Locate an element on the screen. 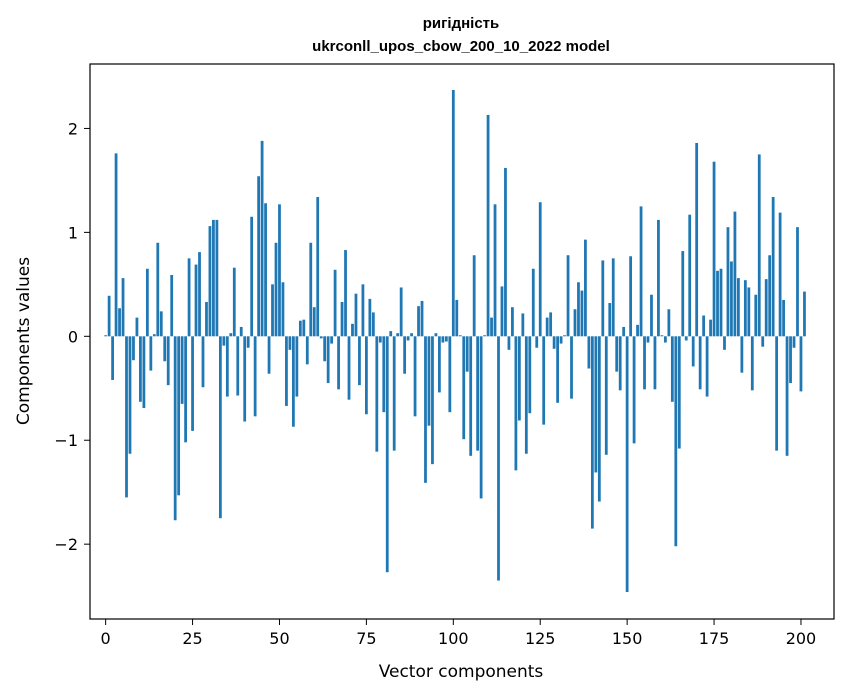 Image resolution: width=847 pixels, height=696 pixels. x-axis-label: Vector components is located at coordinates (461, 672).